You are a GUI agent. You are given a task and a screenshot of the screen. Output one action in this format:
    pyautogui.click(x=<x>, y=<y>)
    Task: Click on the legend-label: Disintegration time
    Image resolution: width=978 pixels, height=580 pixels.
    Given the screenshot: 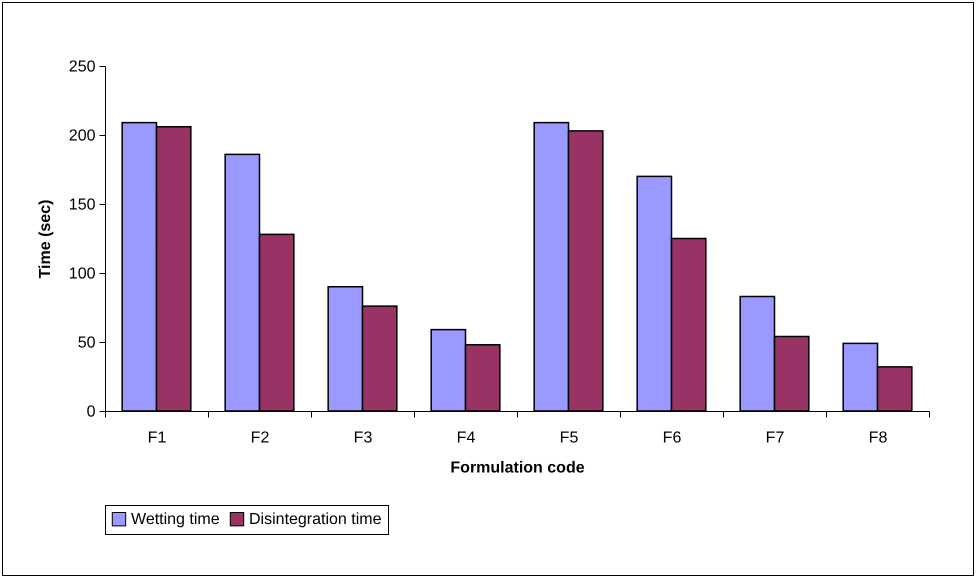 What is the action you would take?
    pyautogui.click(x=315, y=519)
    